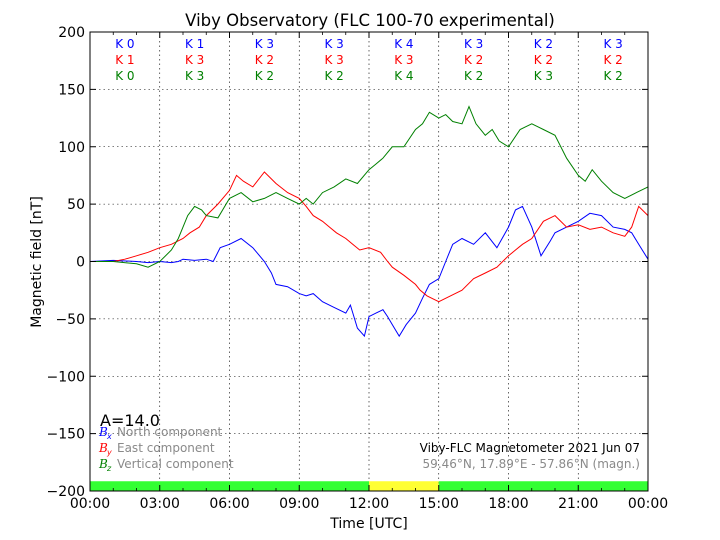 This screenshot has width=720, height=540. What do you see at coordinates (109, 468) in the screenshot?
I see `legend-symbol-subscript: z` at bounding box center [109, 468].